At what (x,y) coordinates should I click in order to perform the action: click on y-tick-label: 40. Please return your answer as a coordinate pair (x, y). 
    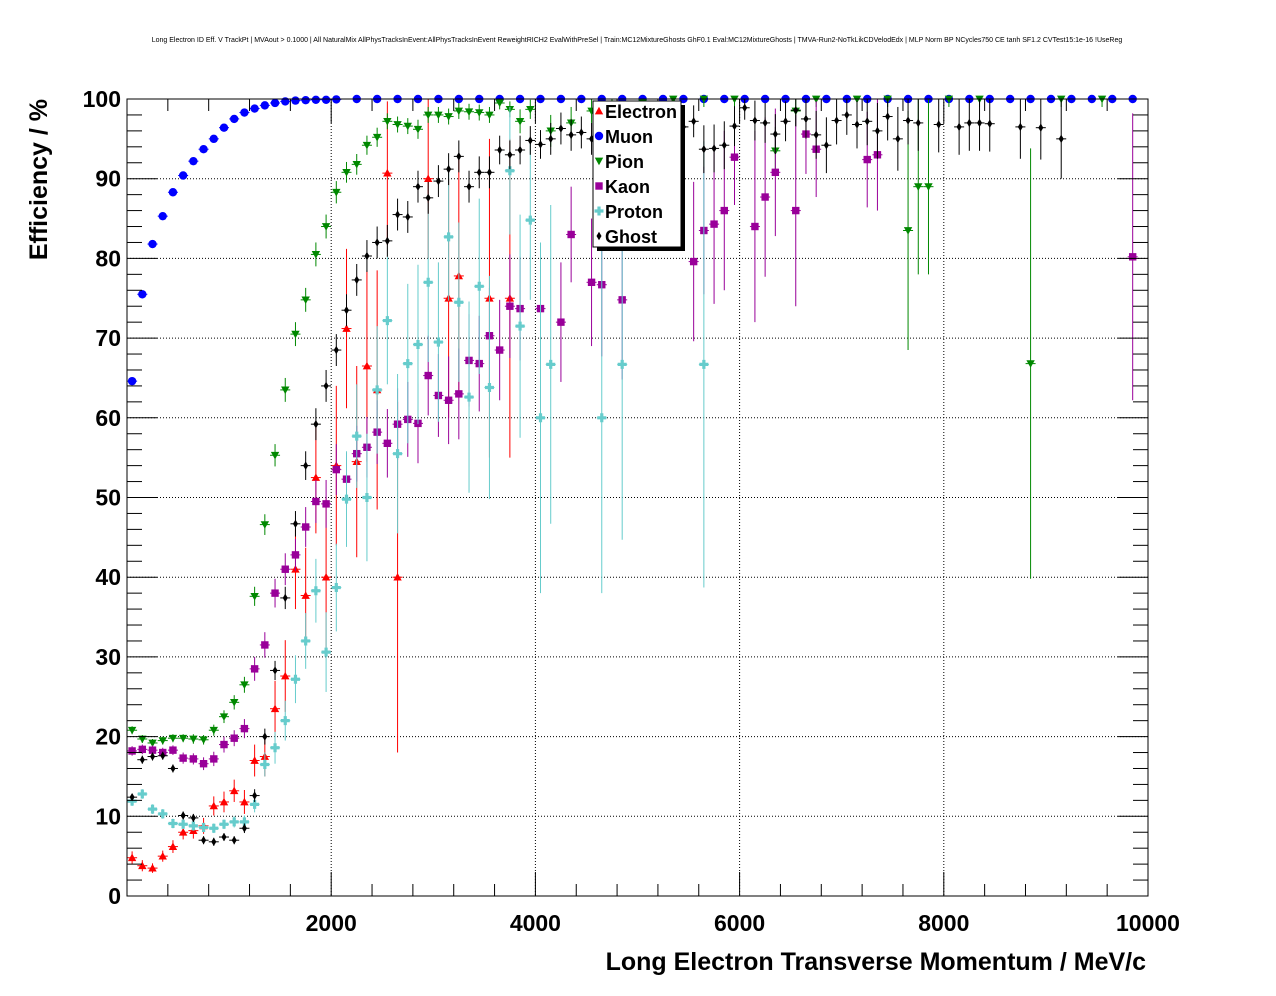
    Looking at the image, I should click on (108, 577).